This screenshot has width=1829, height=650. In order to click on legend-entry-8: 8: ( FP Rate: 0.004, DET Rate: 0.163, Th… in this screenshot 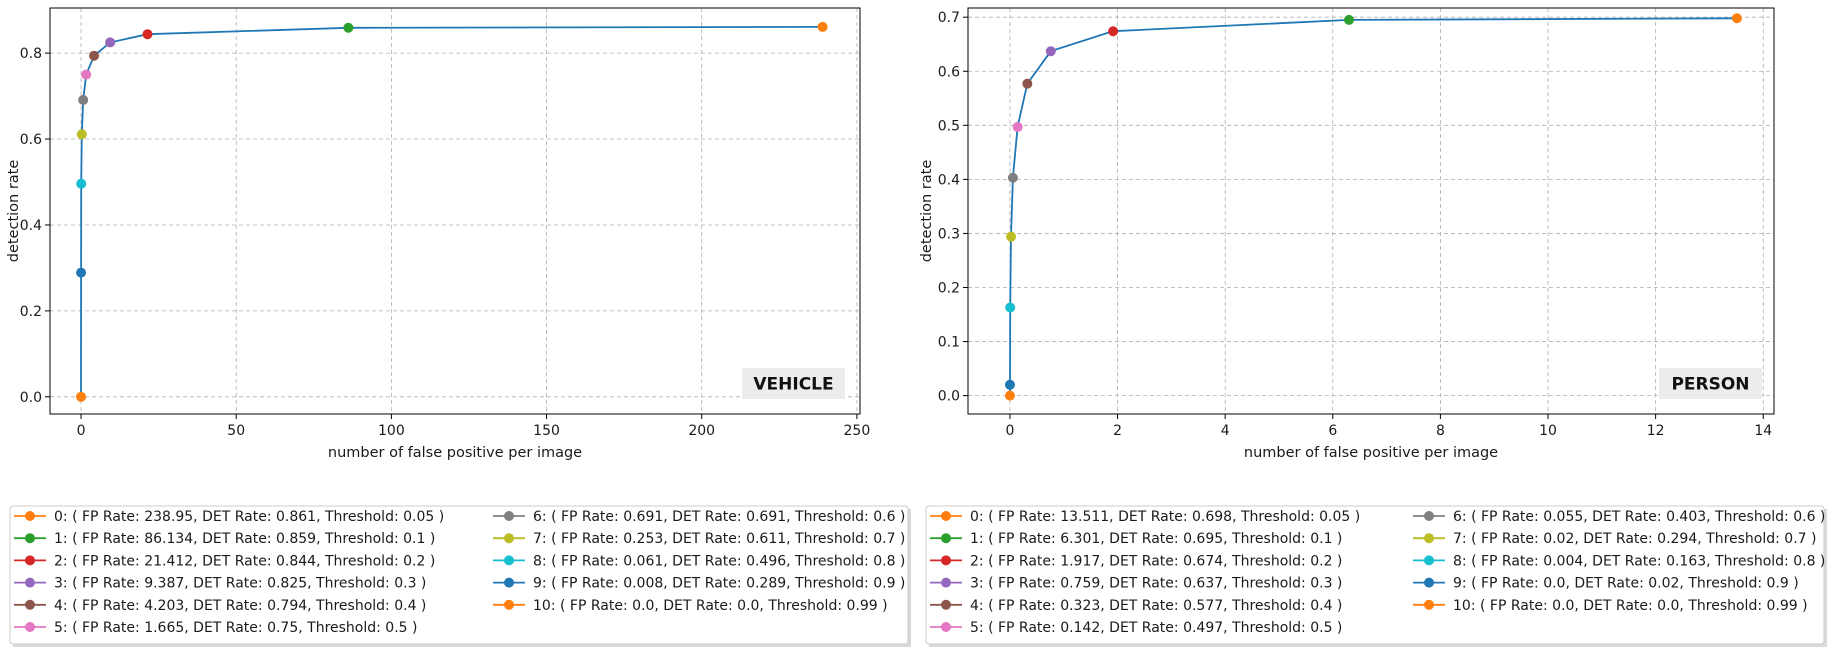, I will do `click(1639, 561)`.